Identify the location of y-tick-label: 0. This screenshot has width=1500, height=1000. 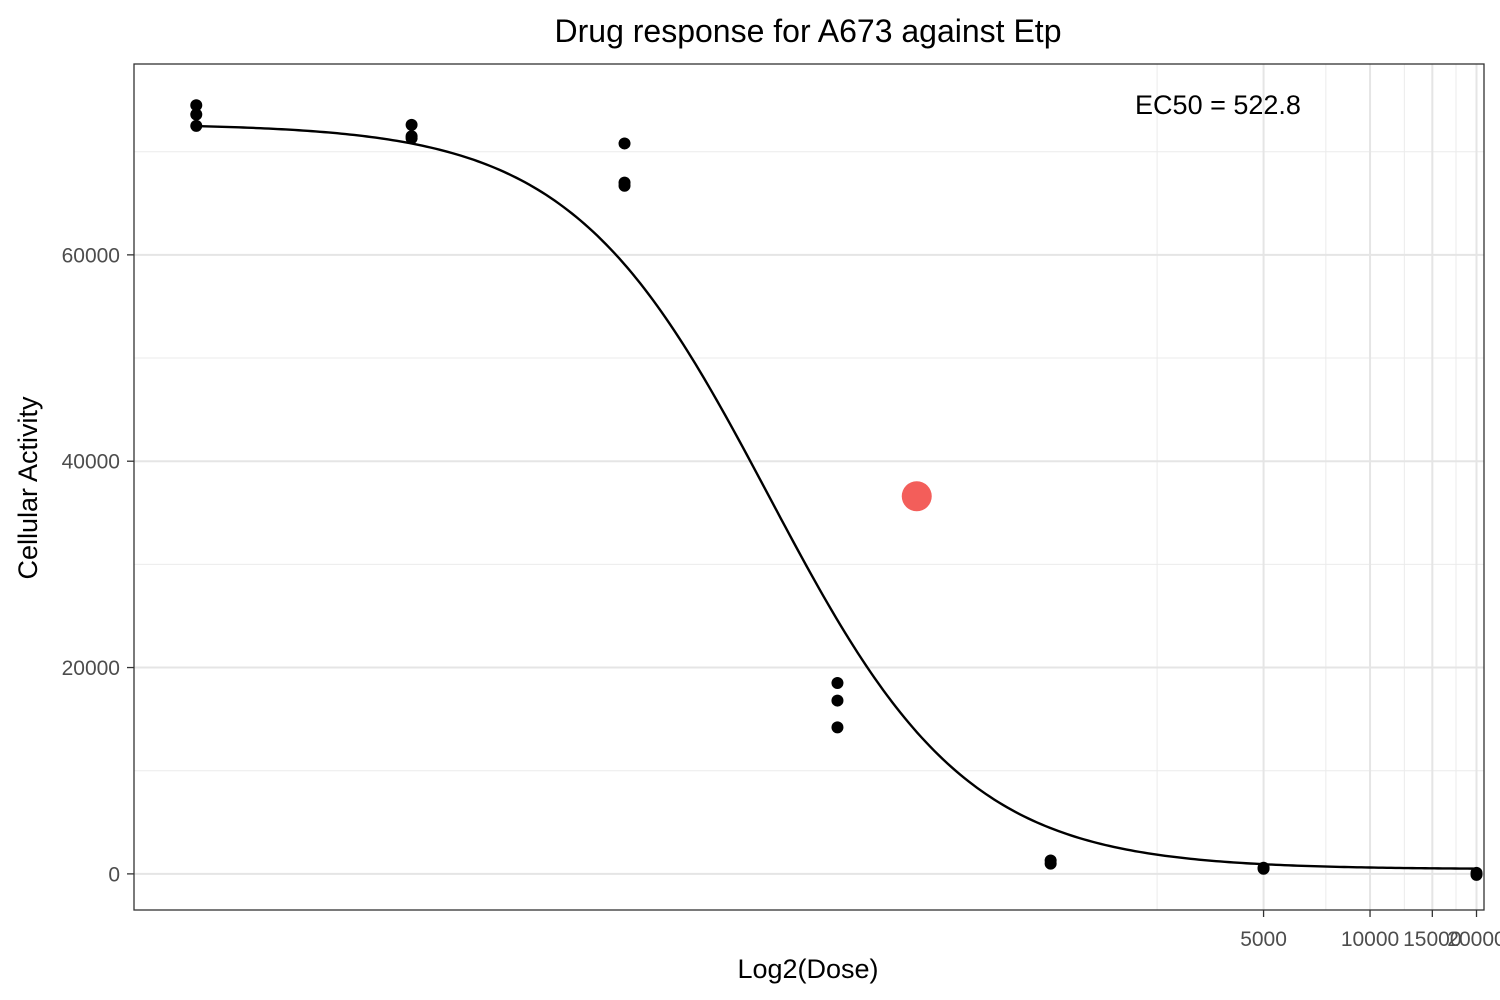
(114, 874).